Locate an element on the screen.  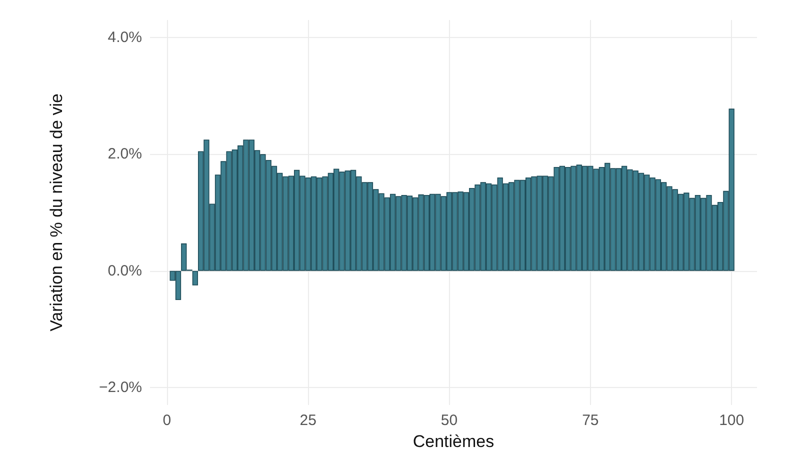
x-tick-label: 50 is located at coordinates (449, 420).